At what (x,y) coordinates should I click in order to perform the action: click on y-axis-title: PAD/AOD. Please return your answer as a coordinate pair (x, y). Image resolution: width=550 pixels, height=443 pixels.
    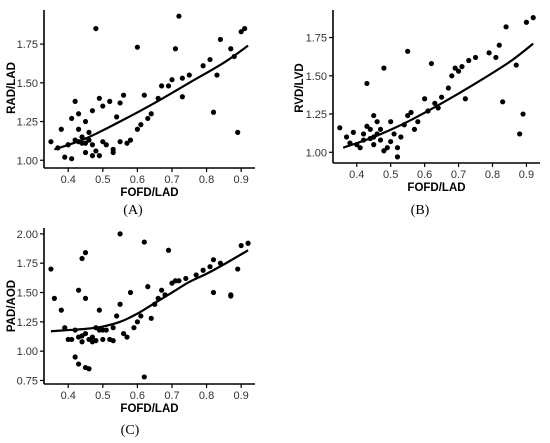
    Looking at the image, I should click on (12, 306).